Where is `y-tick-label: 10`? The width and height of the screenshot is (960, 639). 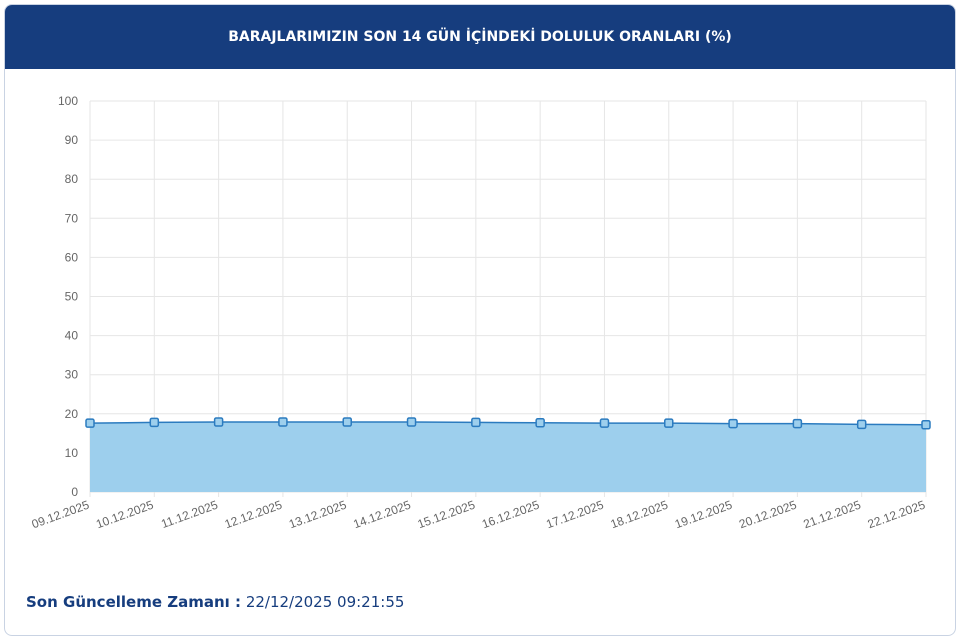 y-tick-label: 10 is located at coordinates (72, 453).